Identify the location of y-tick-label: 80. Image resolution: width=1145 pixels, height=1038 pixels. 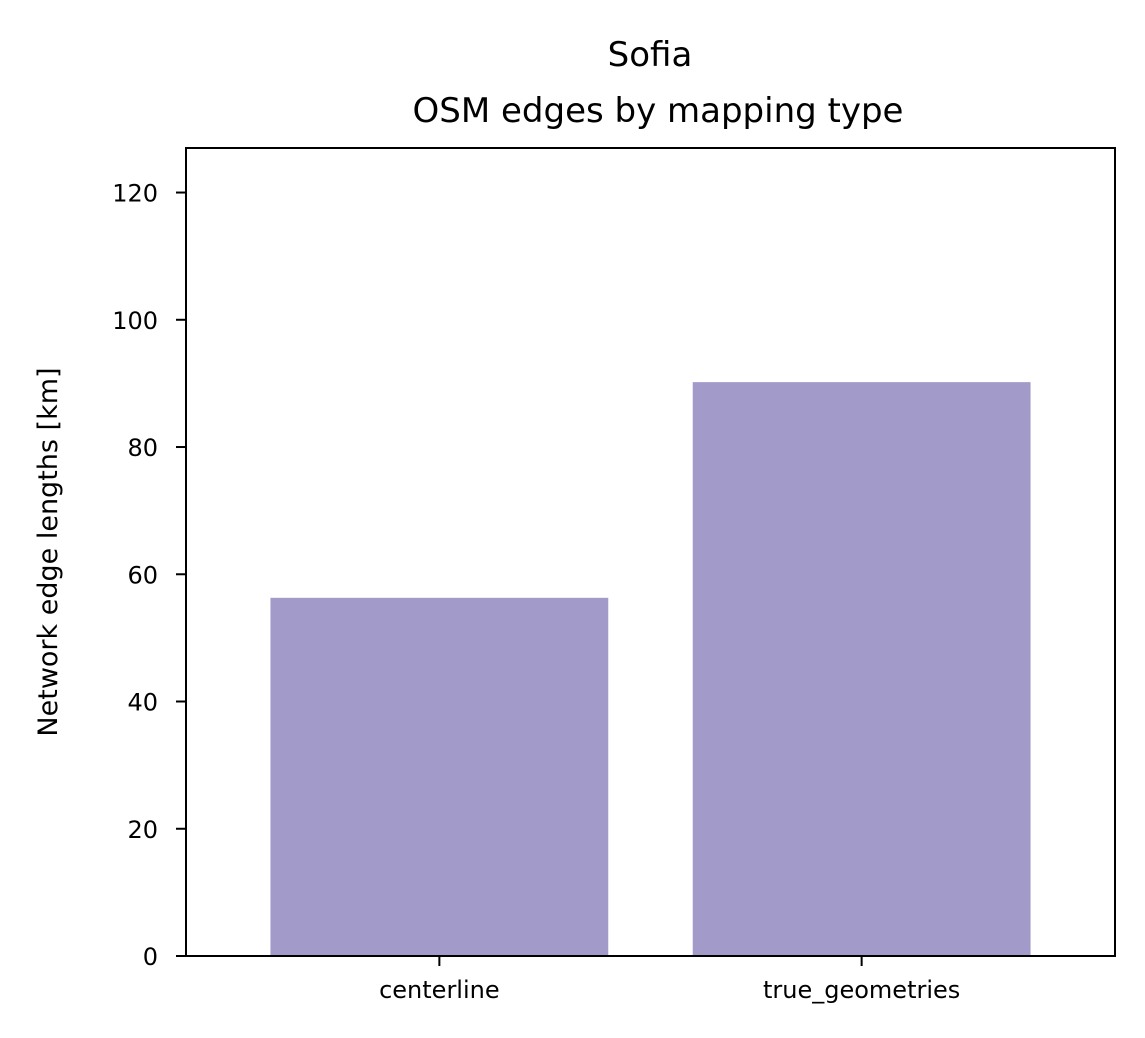
(142, 448).